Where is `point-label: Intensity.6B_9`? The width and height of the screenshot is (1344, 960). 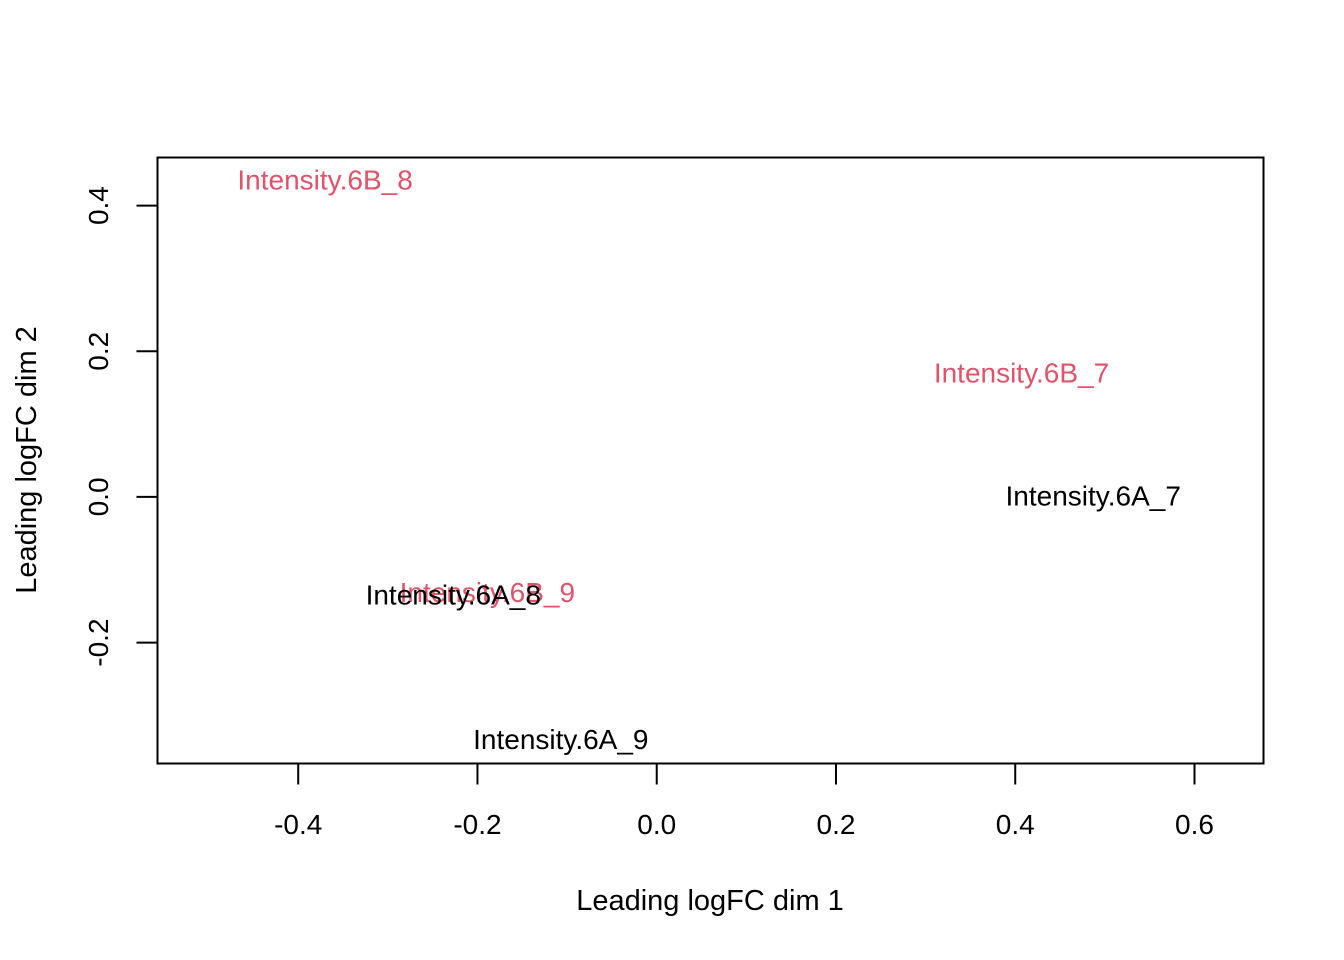
point-label: Intensity.6B_9 is located at coordinates (487, 592).